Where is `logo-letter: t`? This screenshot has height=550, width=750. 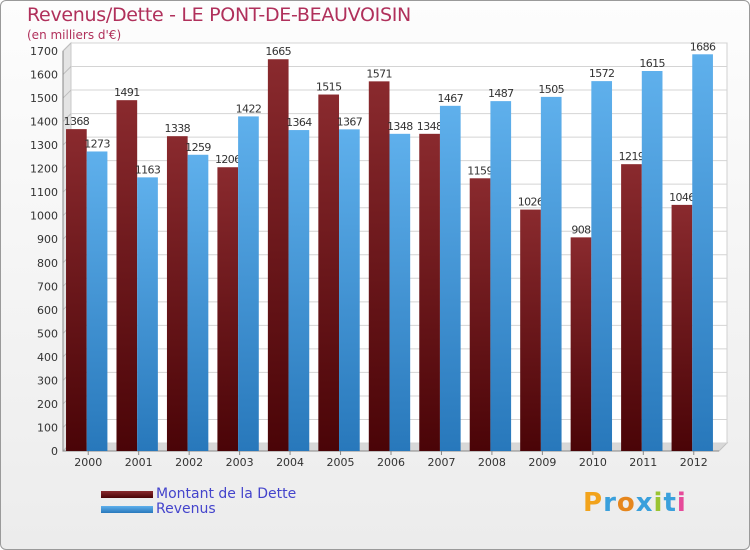 logo-letter: t is located at coordinates (670, 503).